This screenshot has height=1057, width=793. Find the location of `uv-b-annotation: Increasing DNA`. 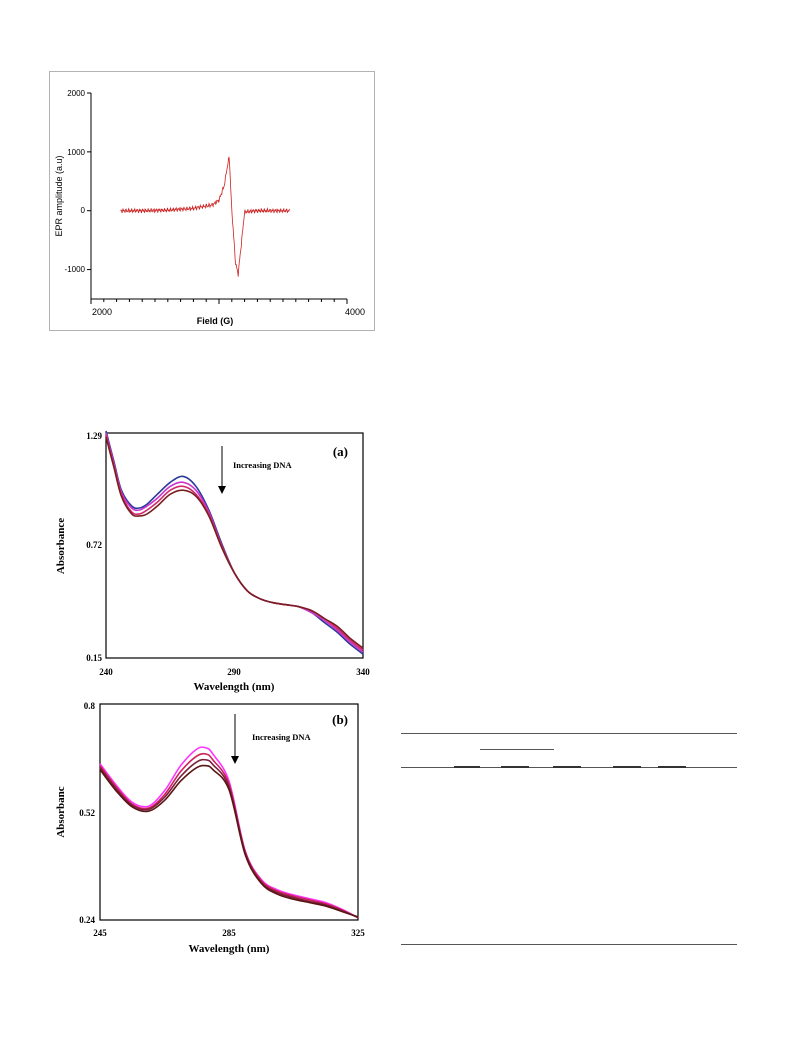

uv-b-annotation: Increasing DNA is located at coordinates (281, 737).